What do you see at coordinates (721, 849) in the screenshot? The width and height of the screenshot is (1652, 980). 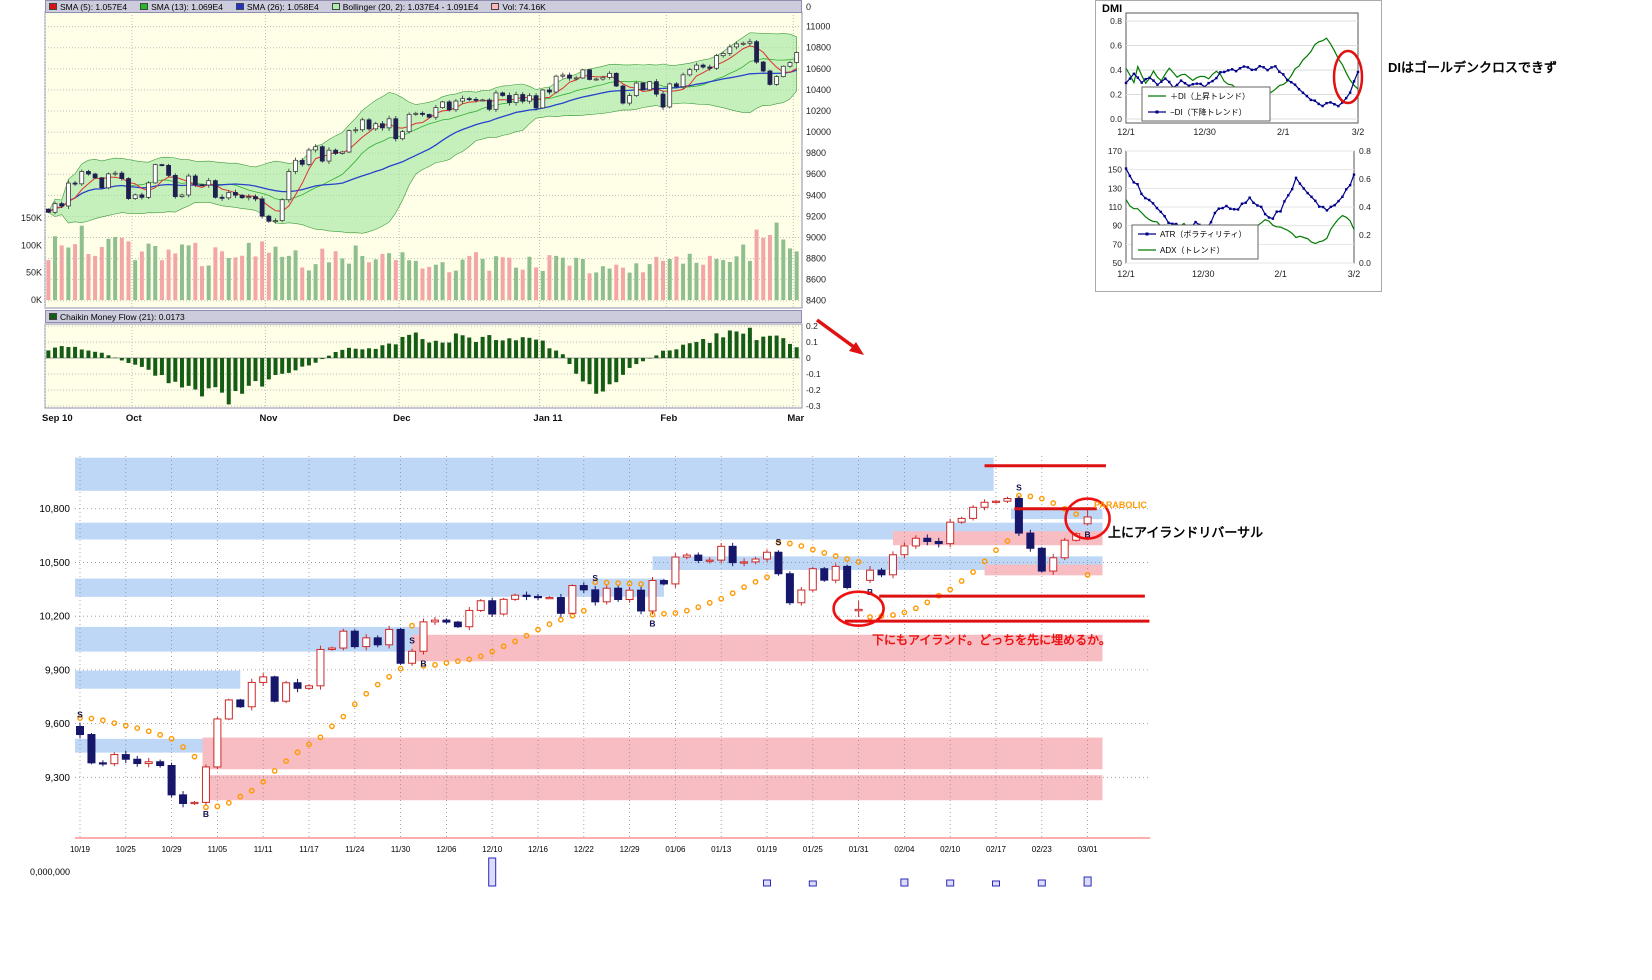 I see `svg-text: 01/13` at bounding box center [721, 849].